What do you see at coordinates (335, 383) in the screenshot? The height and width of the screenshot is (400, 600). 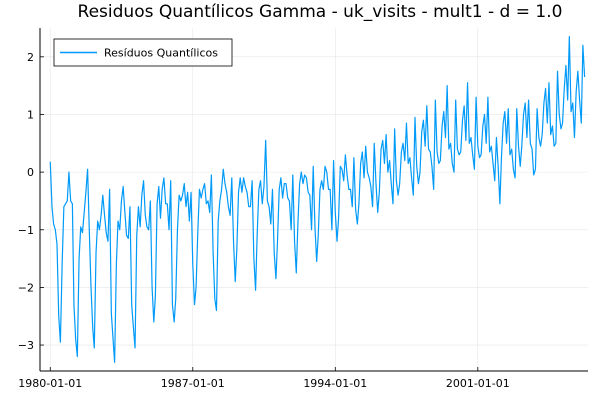 I see `x-tick-label: 1994-01-01` at bounding box center [335, 383].